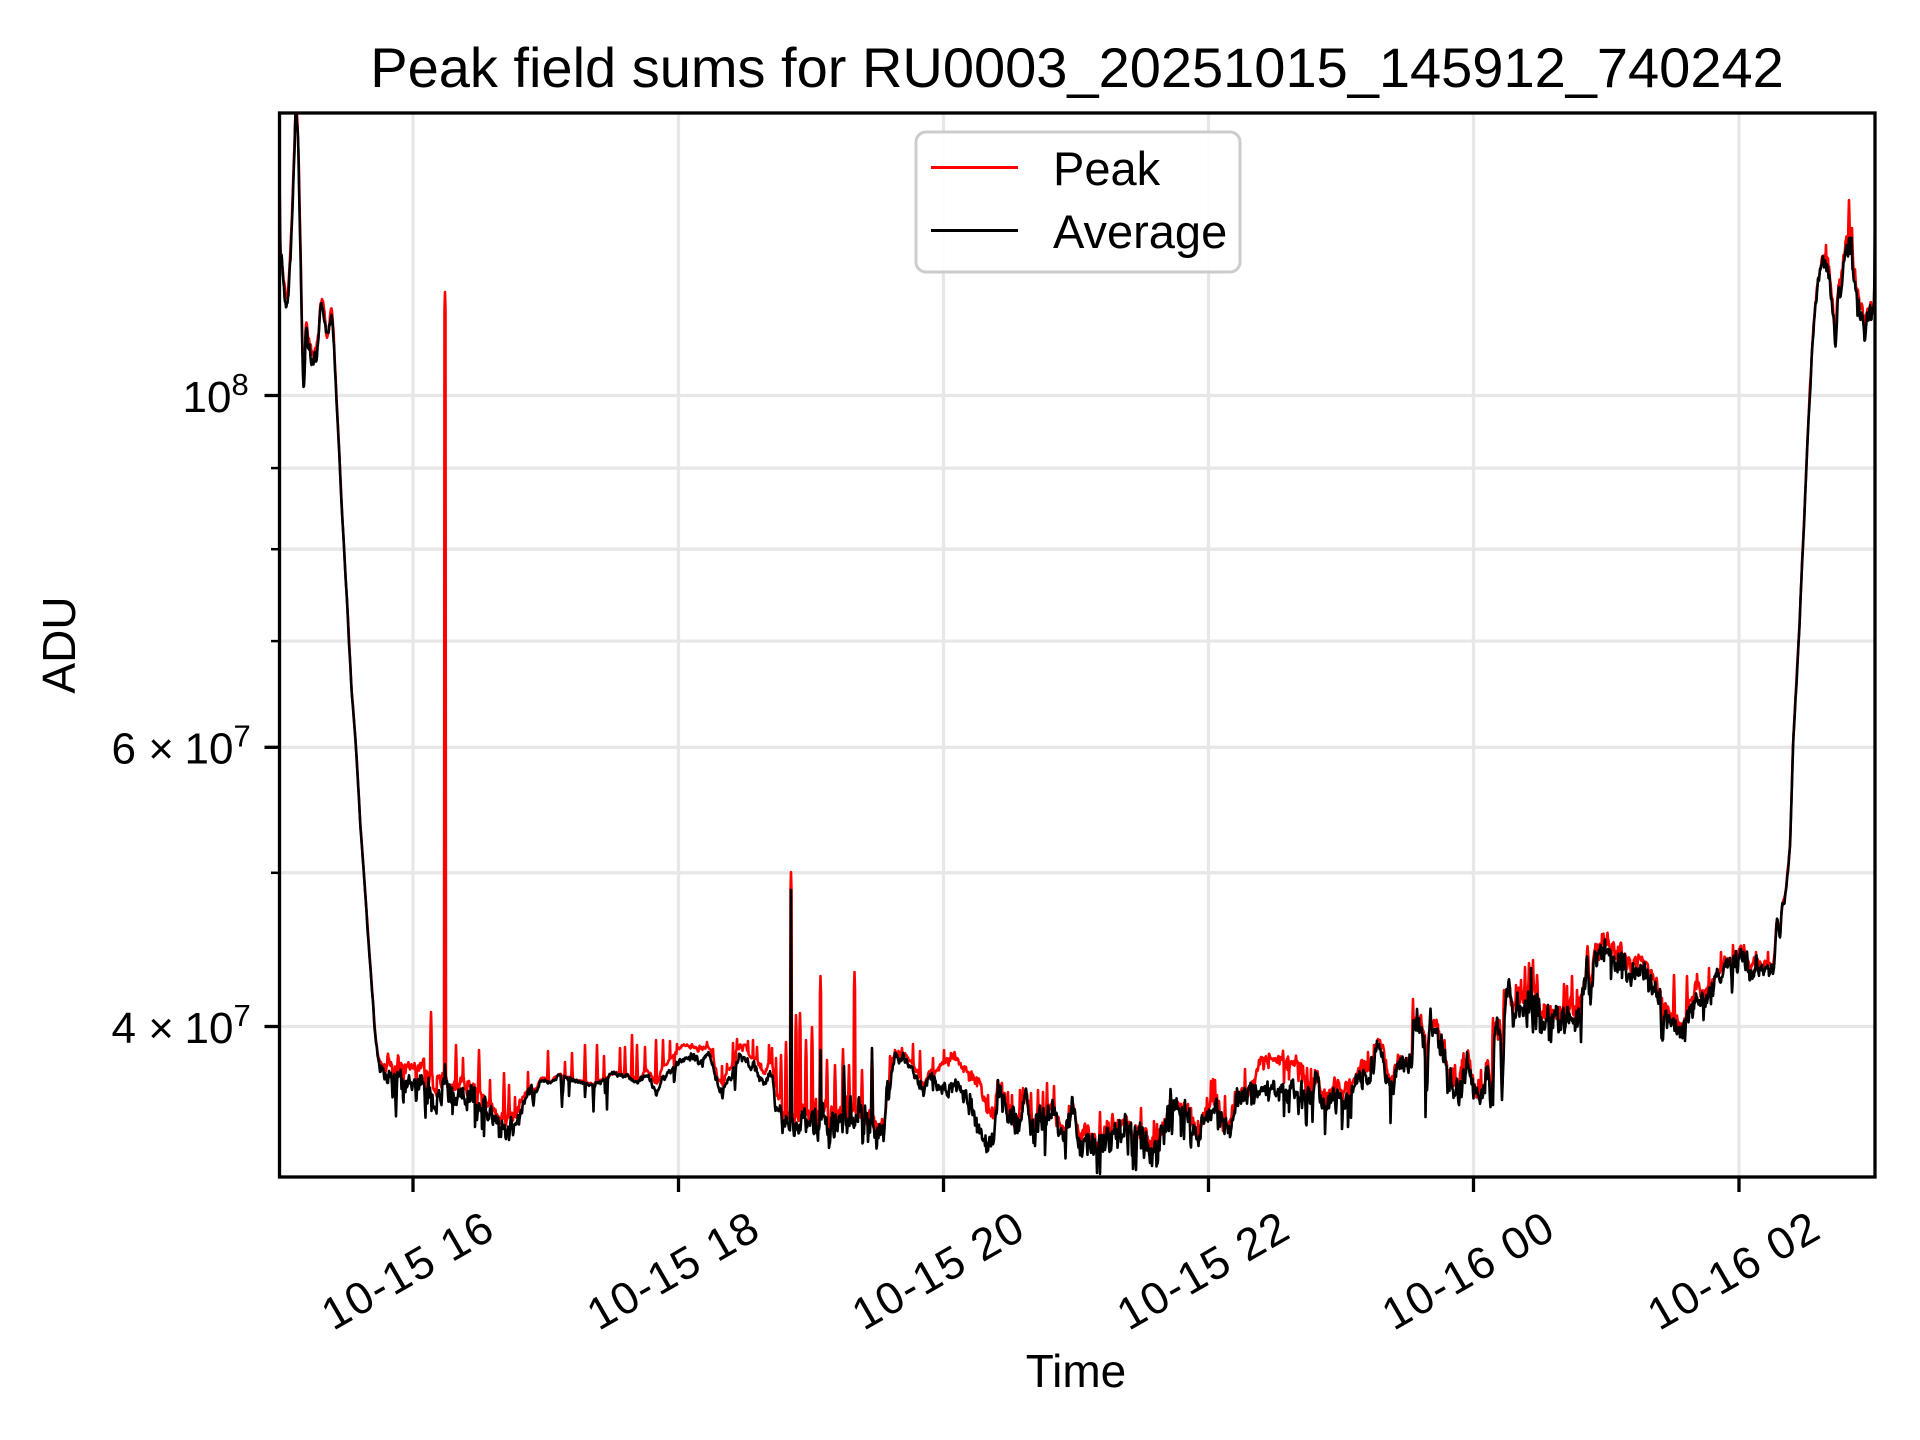  I want to click on svg-text:4×107: 4 × 10⁷, so click(181, 1025).